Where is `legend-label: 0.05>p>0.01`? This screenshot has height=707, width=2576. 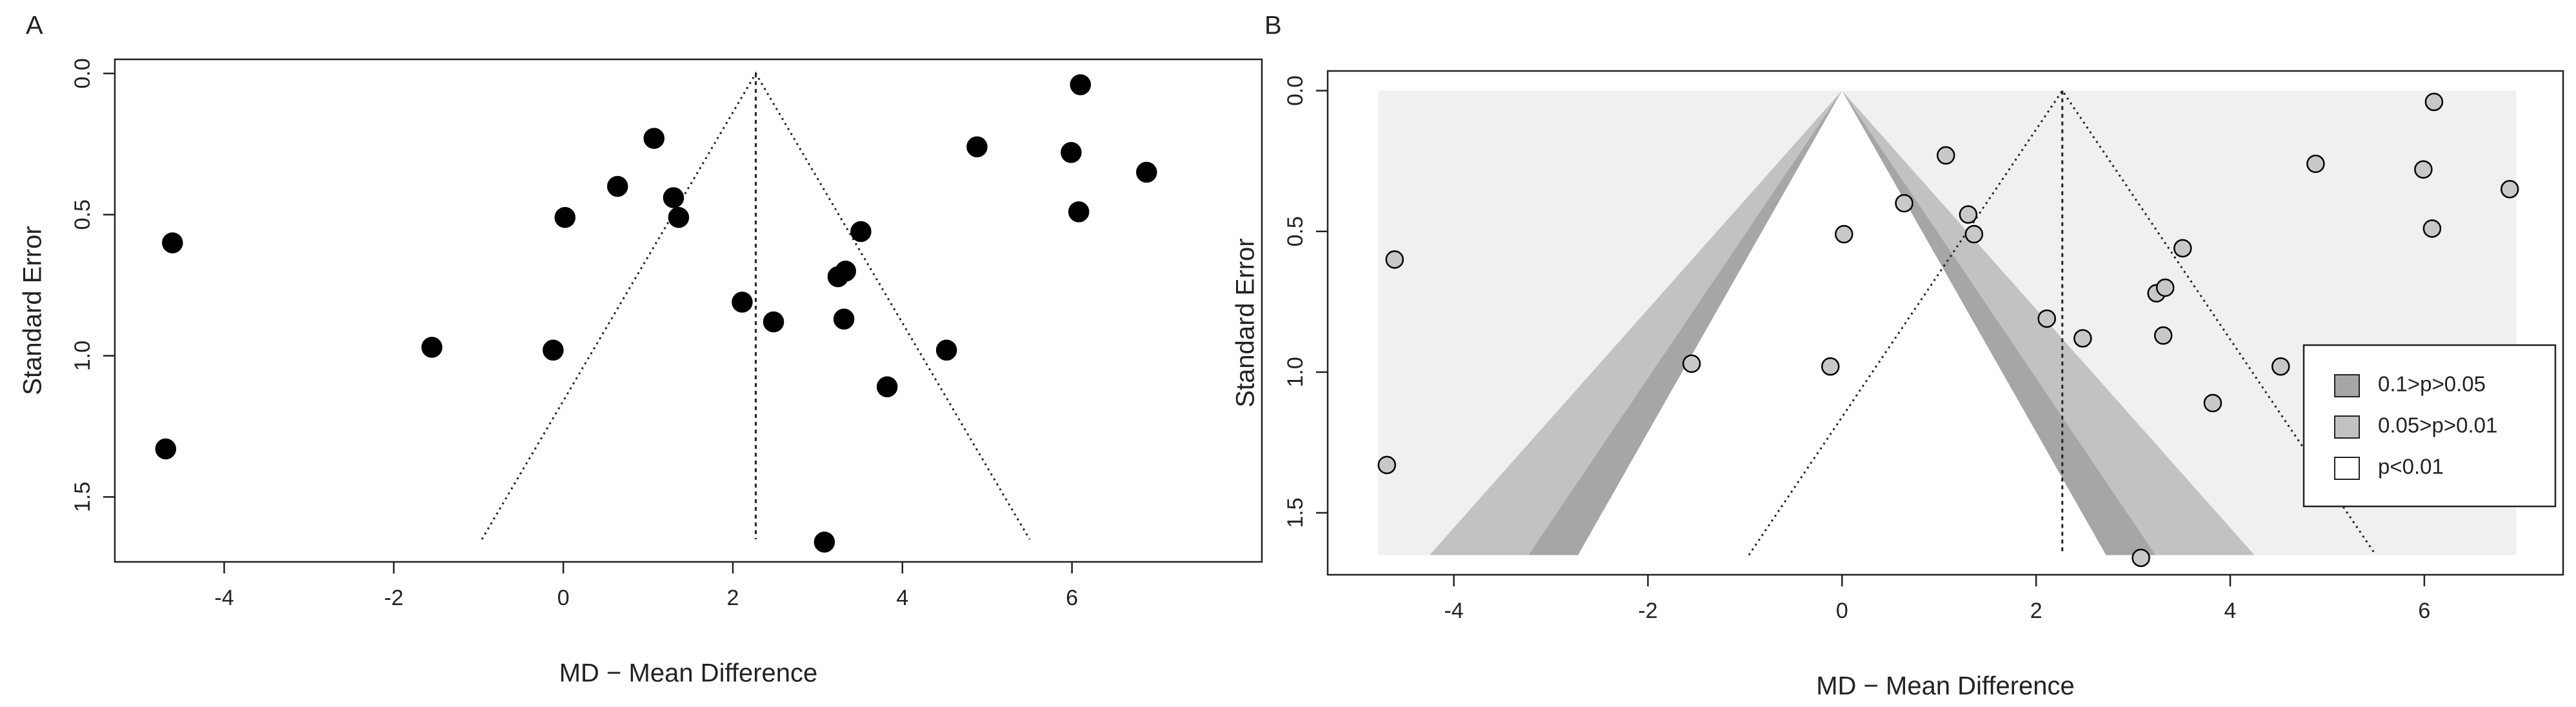 legend-label: 0.05>p>0.01 is located at coordinates (2437, 425).